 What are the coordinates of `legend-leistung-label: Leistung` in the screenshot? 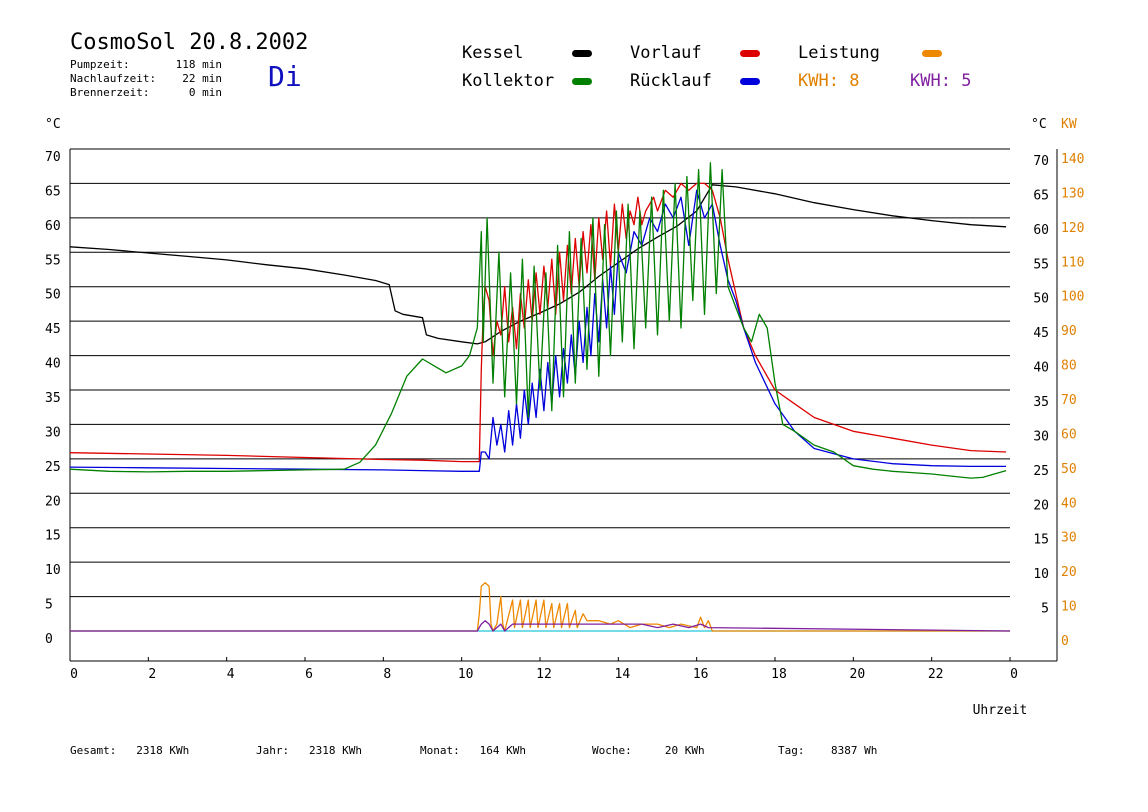 It's located at (839, 53).